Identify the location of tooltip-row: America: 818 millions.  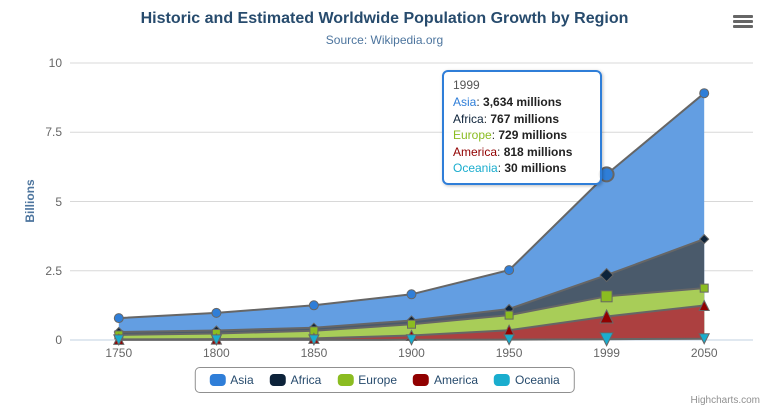
(513, 151).